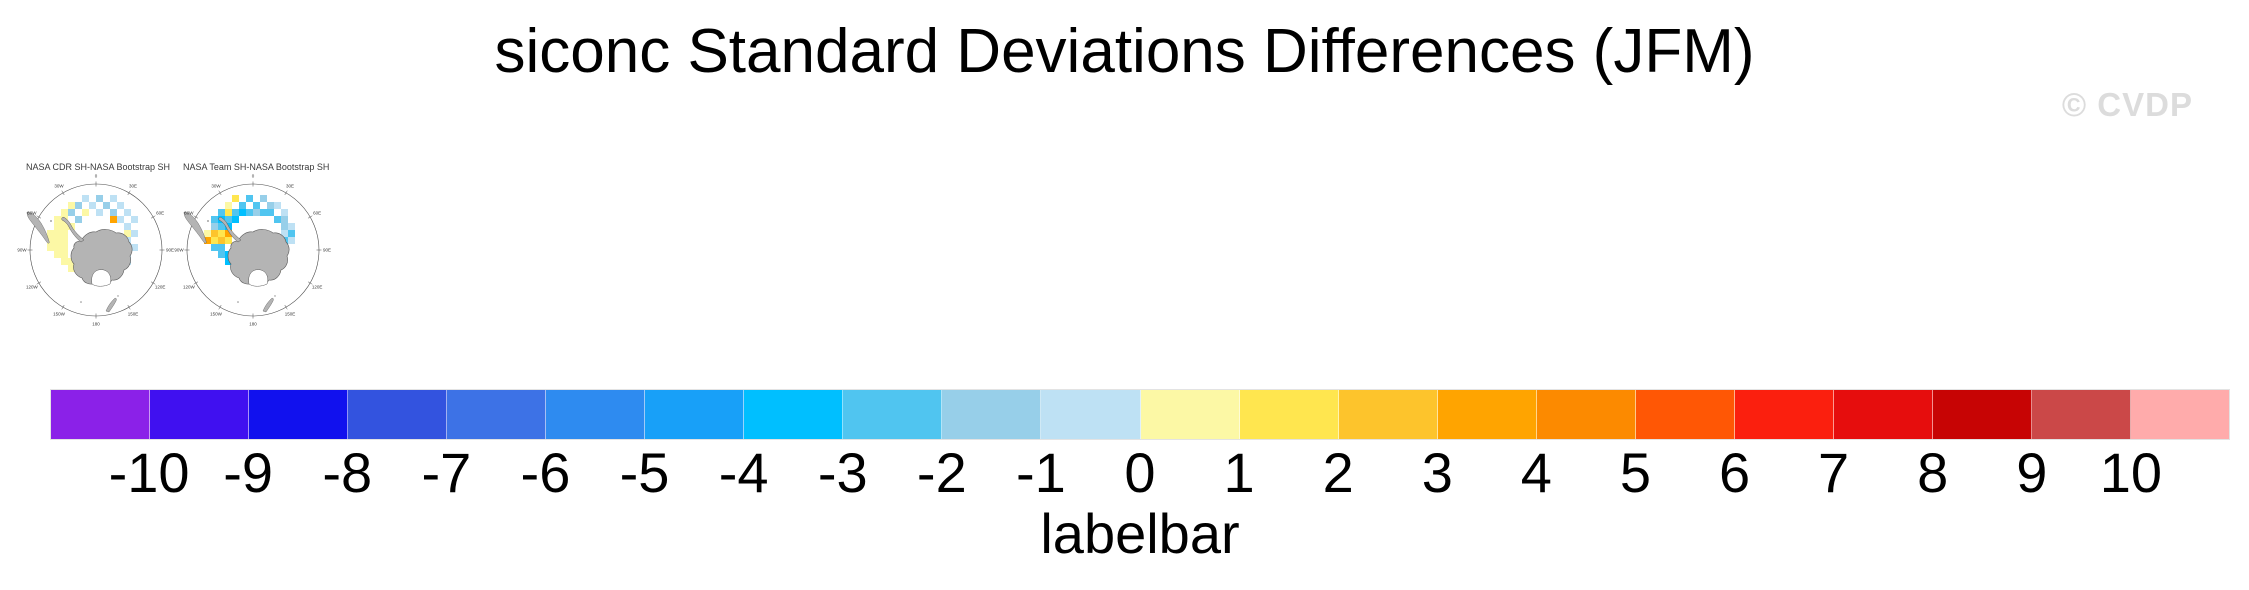  What do you see at coordinates (59, 314) in the screenshot?
I see `lon-label: 150W` at bounding box center [59, 314].